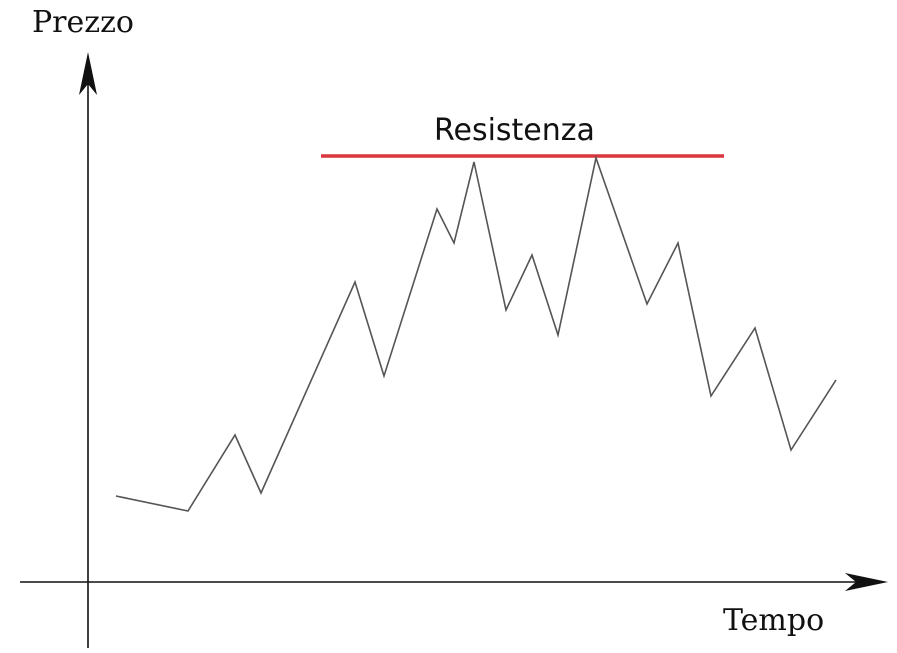 This screenshot has width=897, height=653. I want to click on x-axis-label: Tempo, so click(773, 620).